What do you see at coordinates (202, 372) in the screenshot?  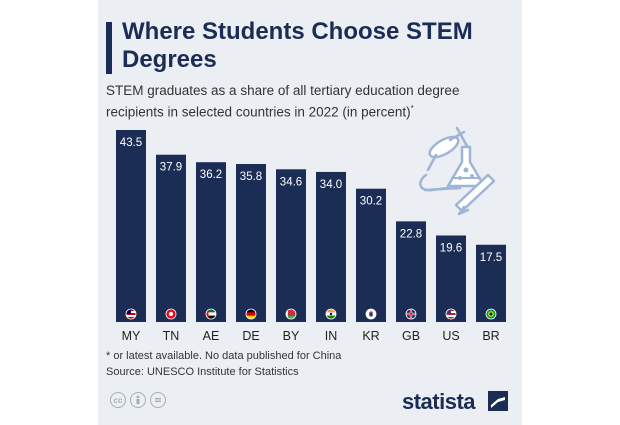 I see `source-note: Source: UNESCO Institute for Statistics` at bounding box center [202, 372].